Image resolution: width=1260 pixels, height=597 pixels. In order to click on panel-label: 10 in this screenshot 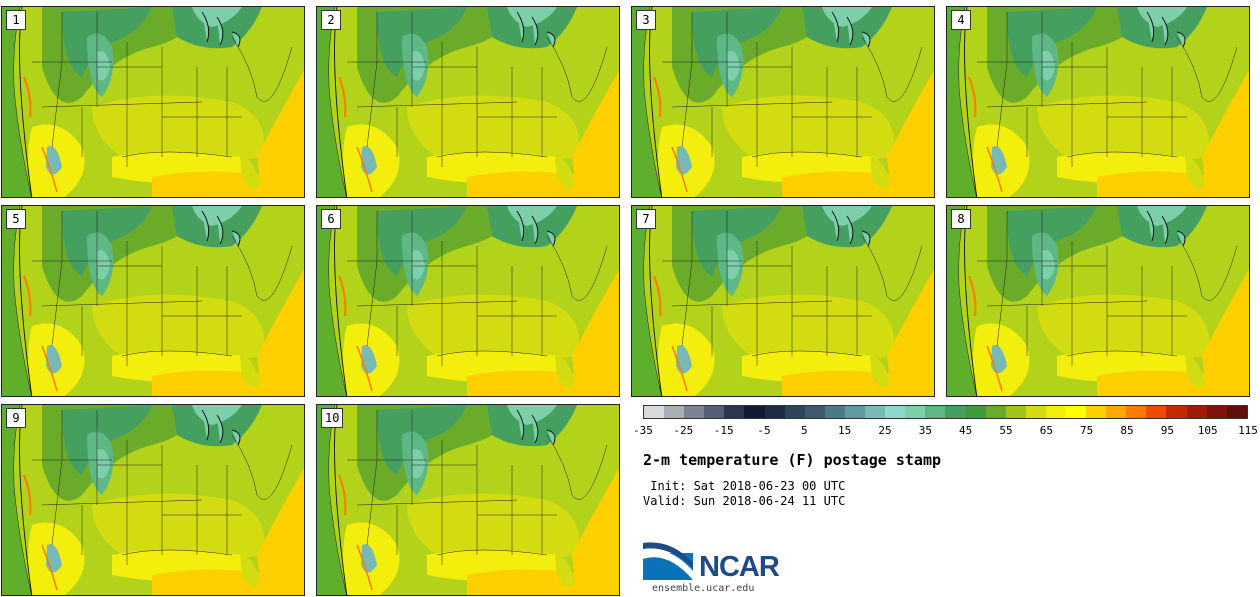, I will do `click(332, 418)`.